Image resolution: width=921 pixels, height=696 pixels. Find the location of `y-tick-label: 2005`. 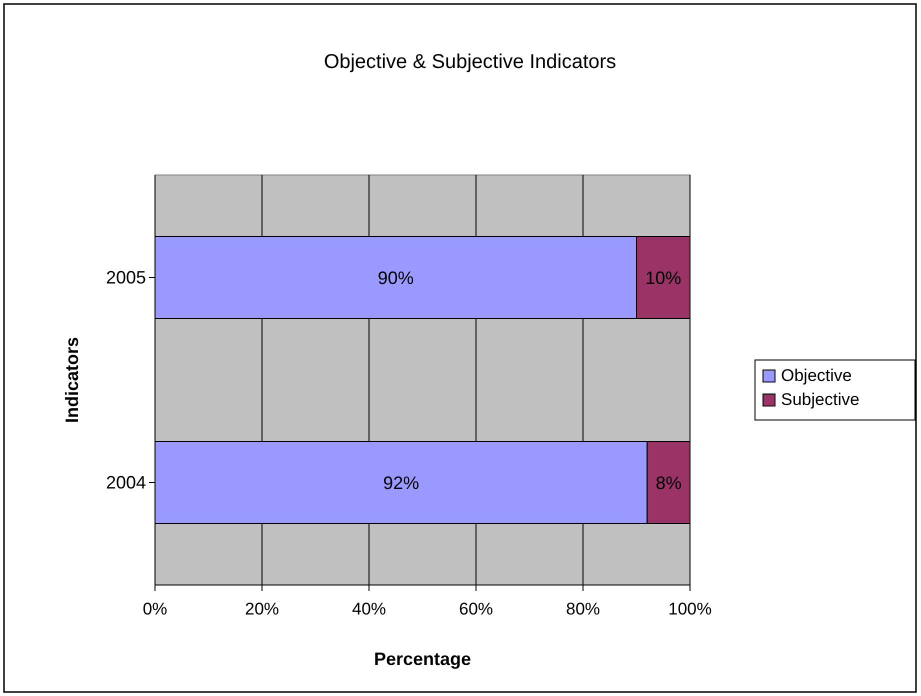

y-tick-label: 2005 is located at coordinates (126, 277).